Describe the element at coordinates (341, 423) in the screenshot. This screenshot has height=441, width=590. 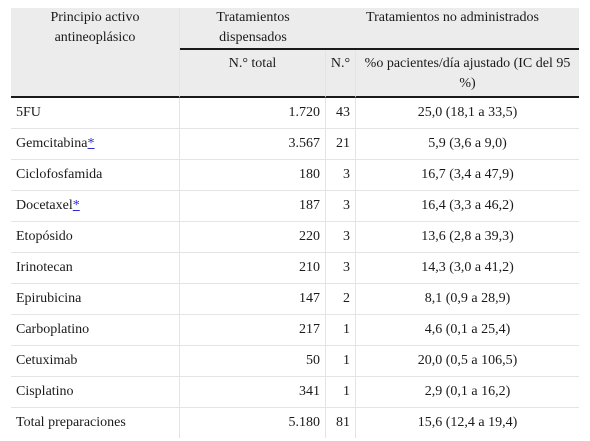
I see `cell-not-administered-count: 81` at that location.